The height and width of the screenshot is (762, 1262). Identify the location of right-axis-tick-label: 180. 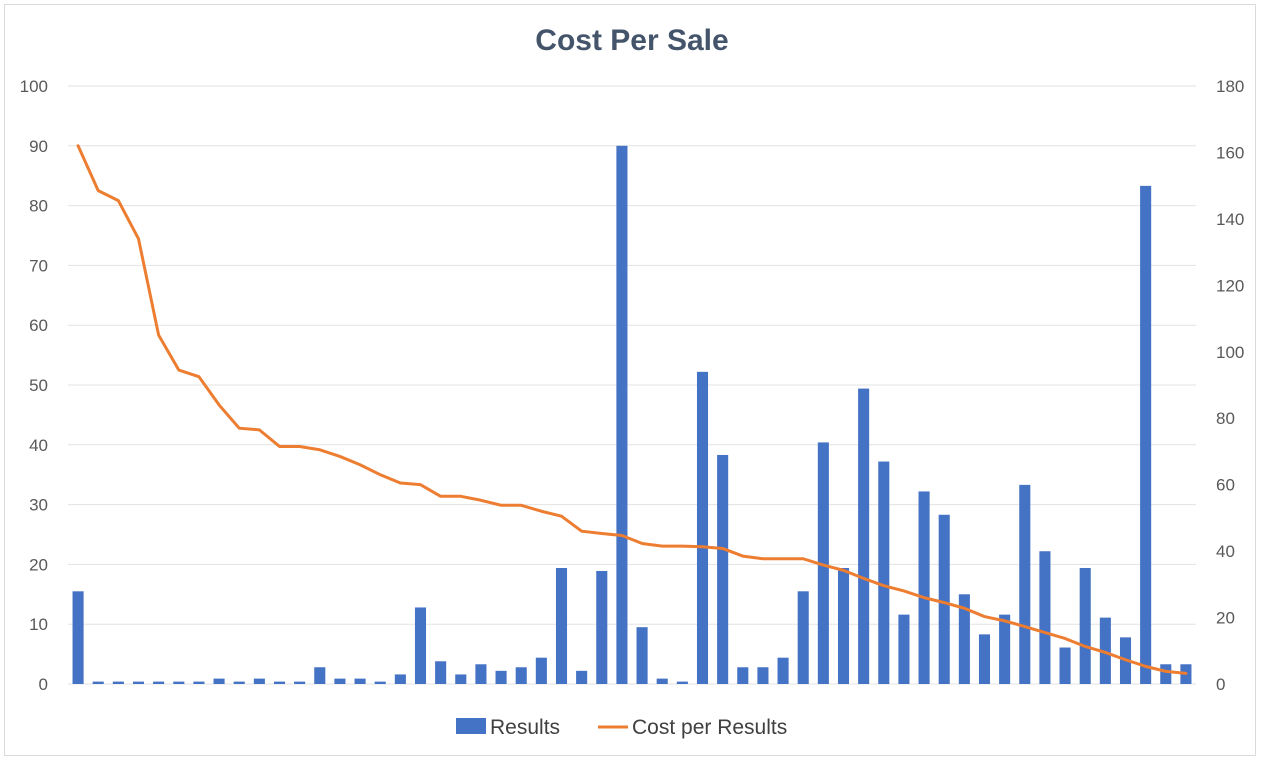
(1230, 86).